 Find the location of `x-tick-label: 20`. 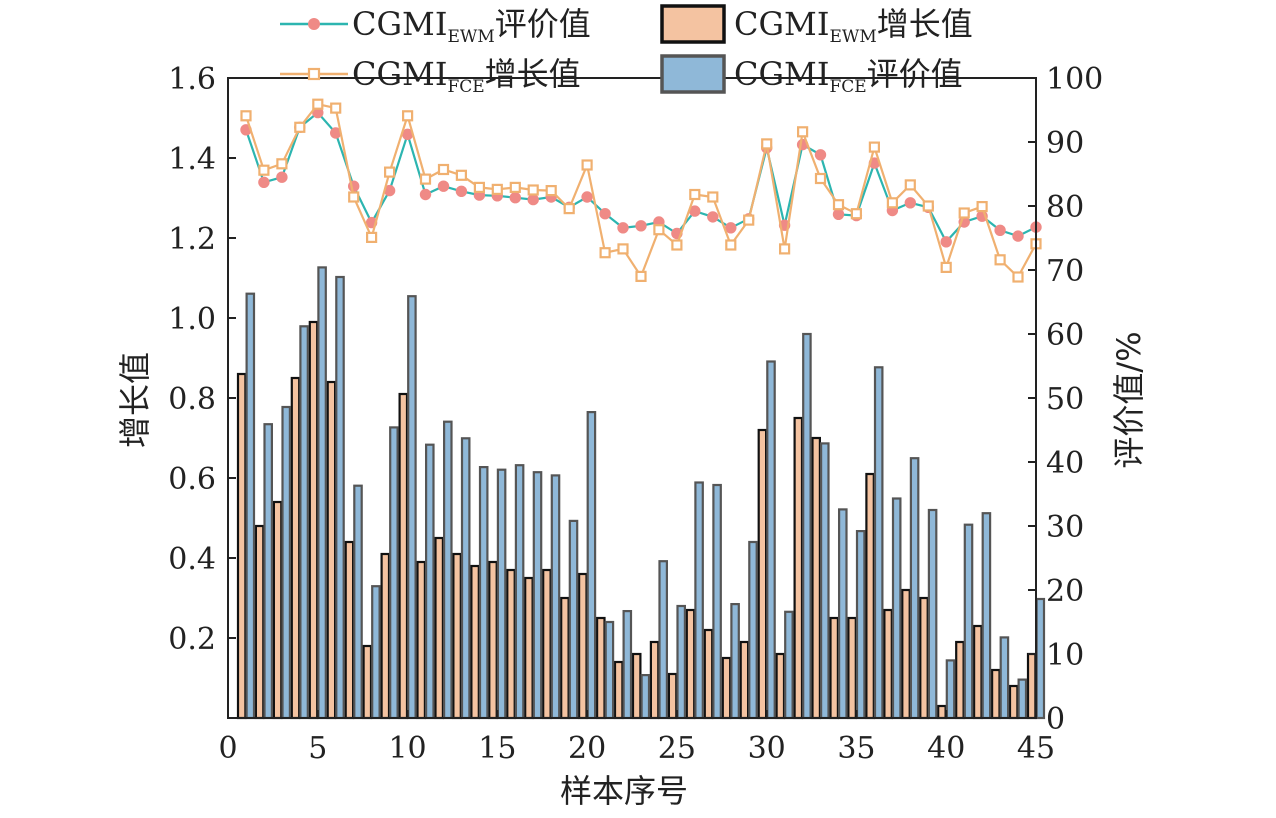

x-tick-label: 20 is located at coordinates (587, 748).